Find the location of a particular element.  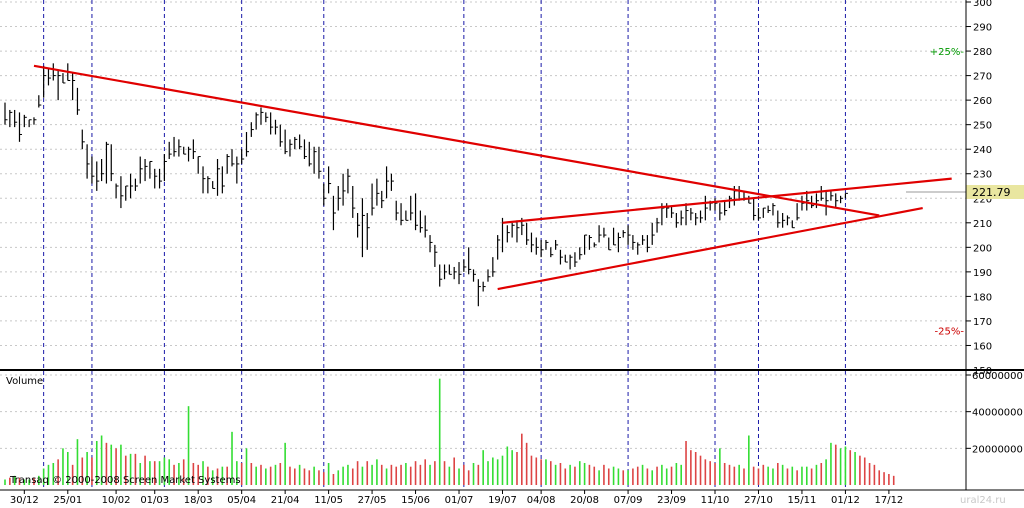

price-tick-label: 260 is located at coordinates (982, 101).